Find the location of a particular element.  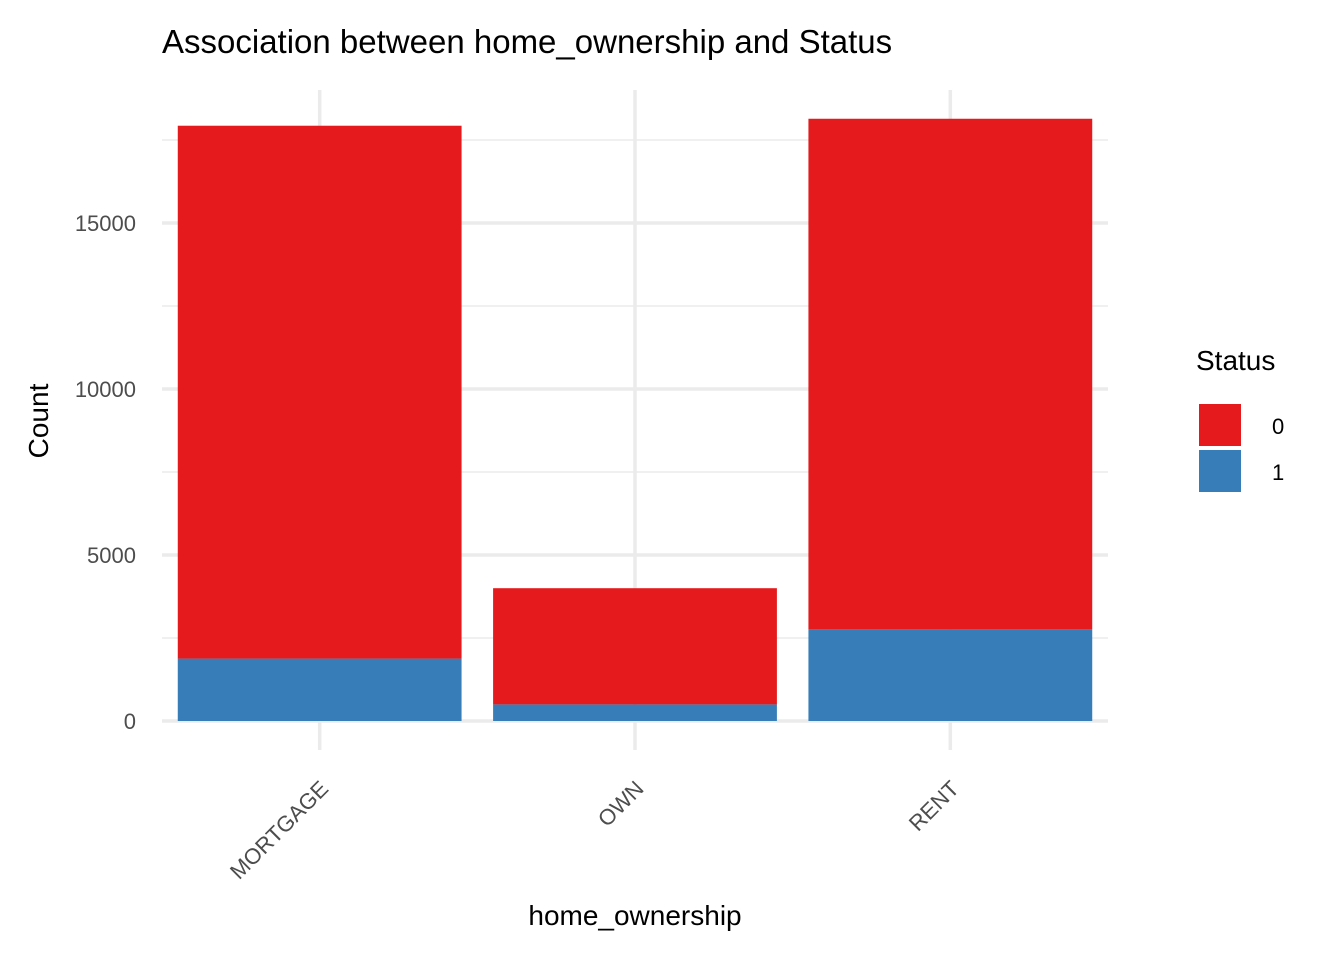

y-tick-label: 15000 is located at coordinates (105, 223).